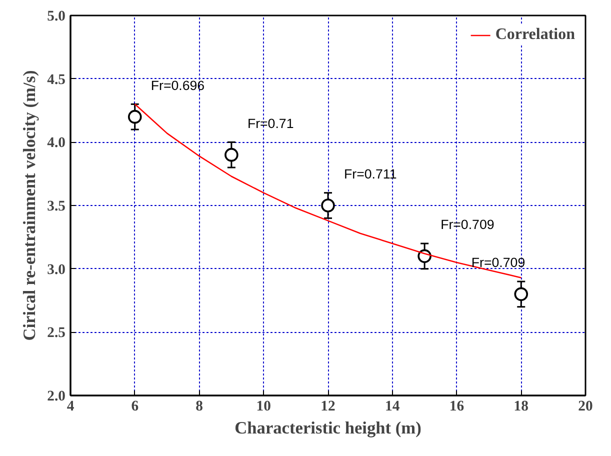 Image resolution: width=611 pixels, height=456 pixels. What do you see at coordinates (328, 406) in the screenshot?
I see `x-tick-label: 12` at bounding box center [328, 406].